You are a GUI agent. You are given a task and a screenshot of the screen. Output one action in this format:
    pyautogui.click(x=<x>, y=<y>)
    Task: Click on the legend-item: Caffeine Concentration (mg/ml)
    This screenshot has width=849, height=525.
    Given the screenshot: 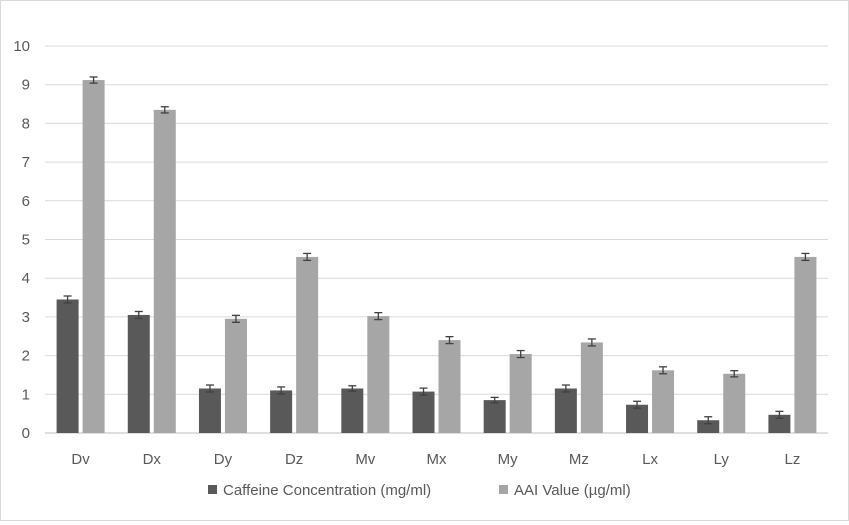 What is the action you would take?
    pyautogui.click(x=319, y=490)
    